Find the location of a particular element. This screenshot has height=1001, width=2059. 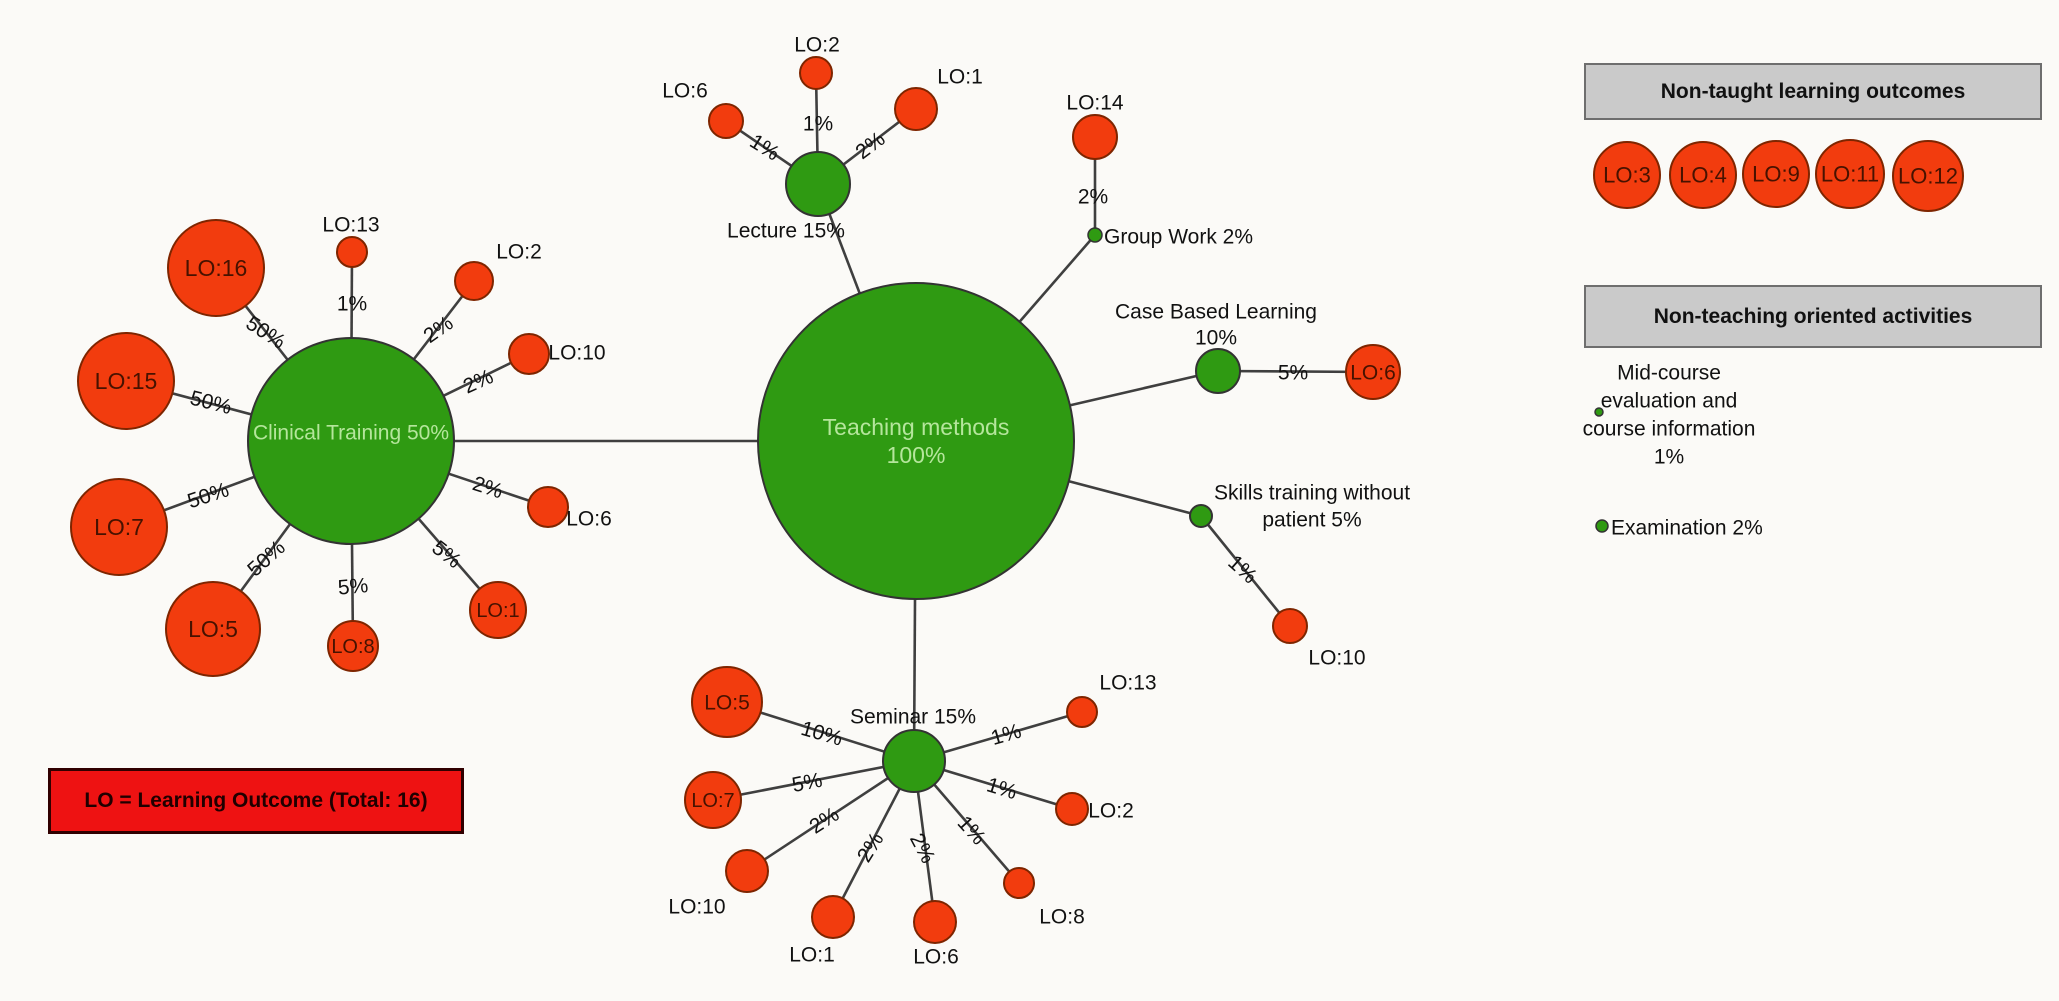

lo10-clinical-label: LO:10 is located at coordinates (576, 352).